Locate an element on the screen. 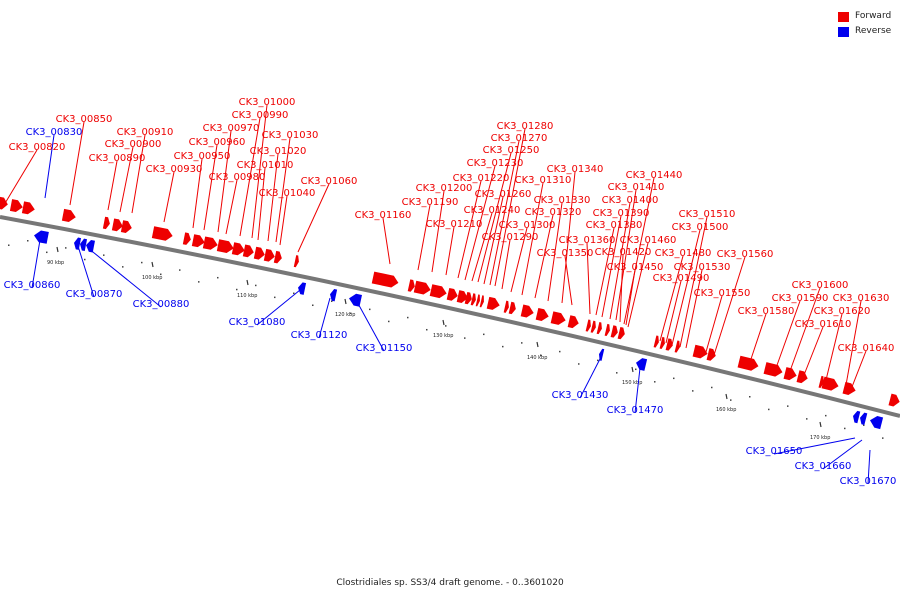  forward-gene-label: CK3_01190 is located at coordinates (430, 202).